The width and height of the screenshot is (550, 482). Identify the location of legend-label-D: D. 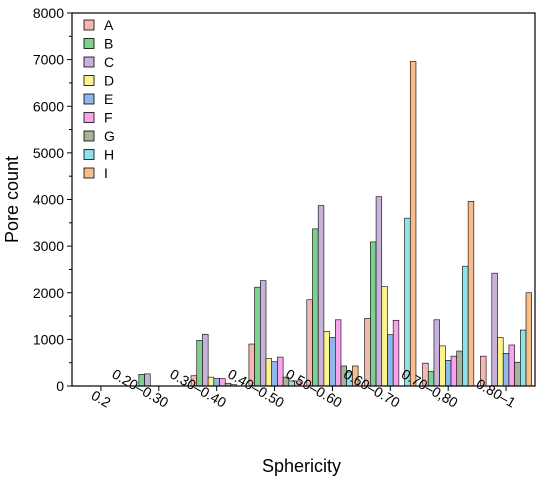
(109, 81).